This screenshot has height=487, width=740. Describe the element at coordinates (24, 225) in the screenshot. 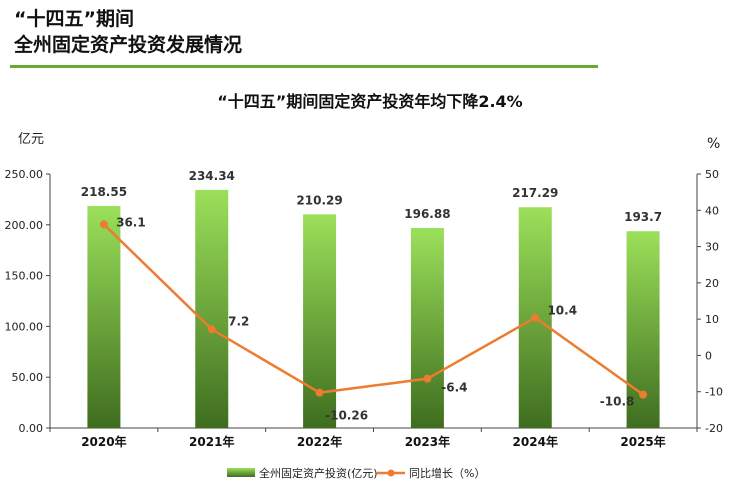

I see `left-tick-label: 200.00` at that location.